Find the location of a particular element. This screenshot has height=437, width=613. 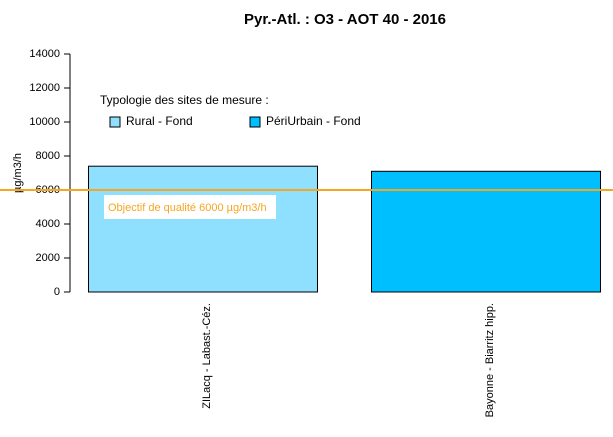

x-tick-label: Bayonne - Biarritz hipp. is located at coordinates (490, 360).